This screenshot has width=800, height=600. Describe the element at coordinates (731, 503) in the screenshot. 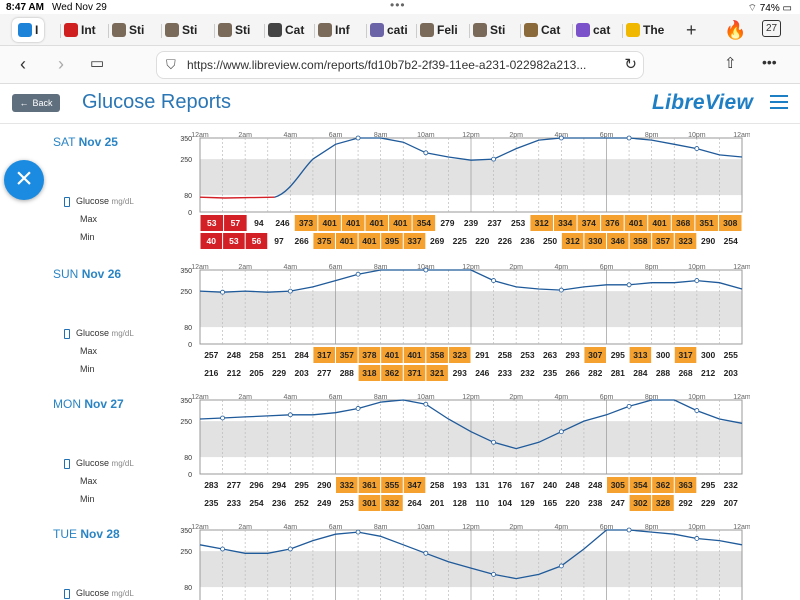

I see `min-value: 207` at that location.